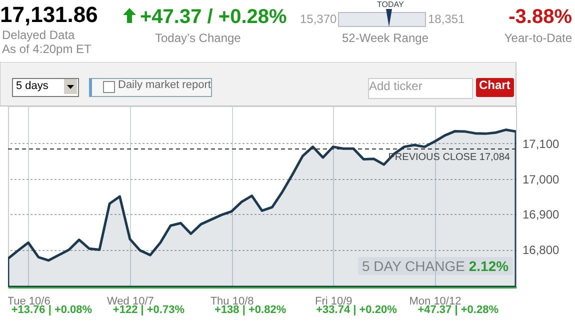 This screenshot has width=575, height=321. Describe the element at coordinates (494, 85) in the screenshot. I see `text: Chart` at that location.